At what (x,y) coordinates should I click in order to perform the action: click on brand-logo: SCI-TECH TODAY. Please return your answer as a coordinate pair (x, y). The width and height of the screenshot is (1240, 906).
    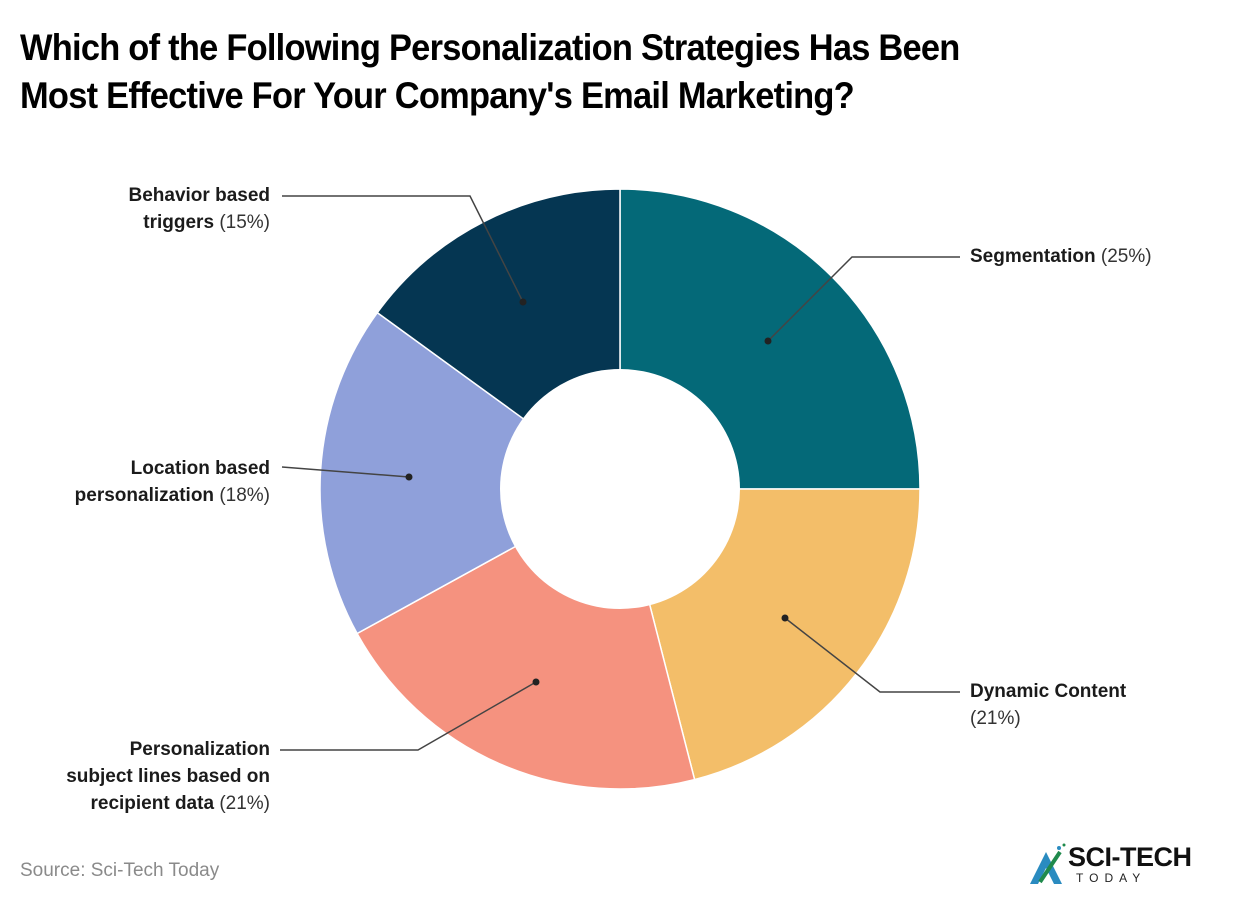
    Looking at the image, I should click on (1126, 864).